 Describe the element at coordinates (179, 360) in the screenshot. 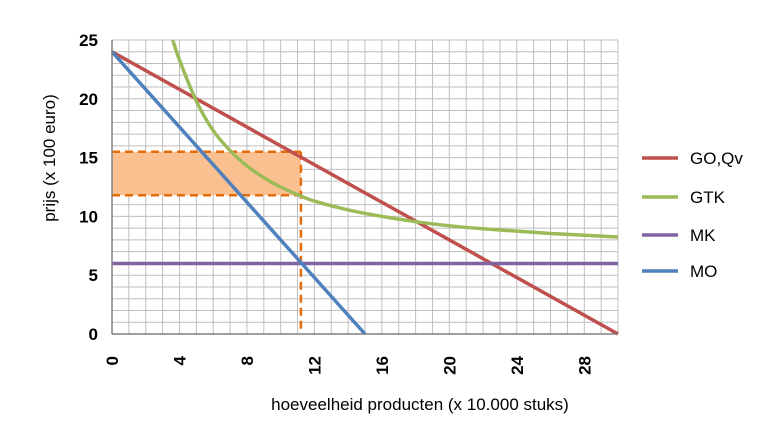

I see `x-tick-label: 4` at that location.